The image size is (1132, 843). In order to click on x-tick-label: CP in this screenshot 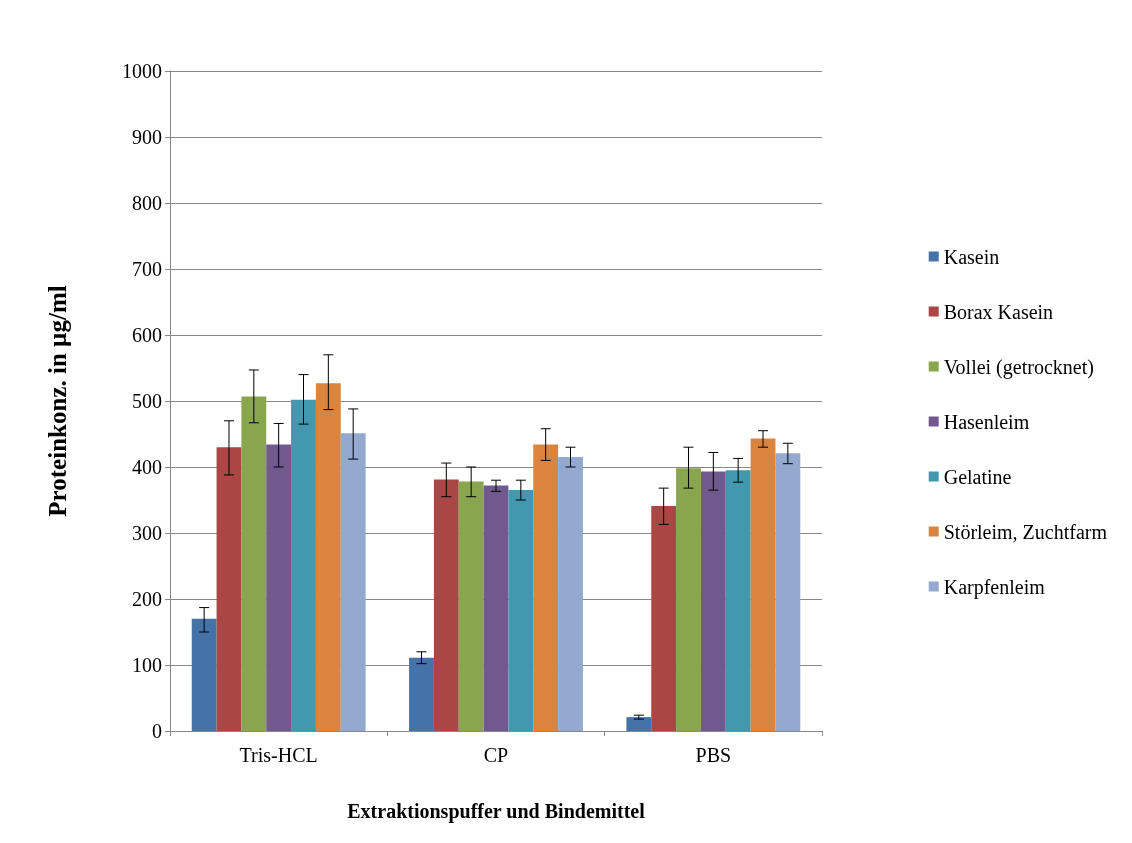, I will do `click(496, 755)`.